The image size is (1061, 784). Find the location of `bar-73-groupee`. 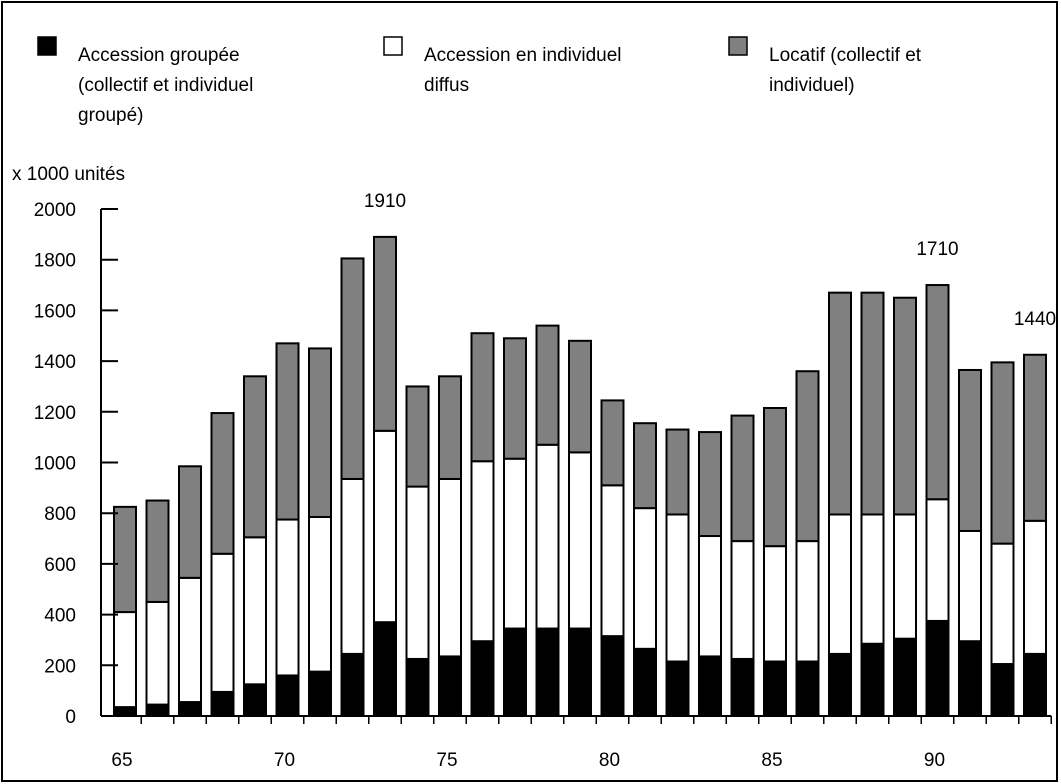

bar-73-groupee is located at coordinates (385, 669).